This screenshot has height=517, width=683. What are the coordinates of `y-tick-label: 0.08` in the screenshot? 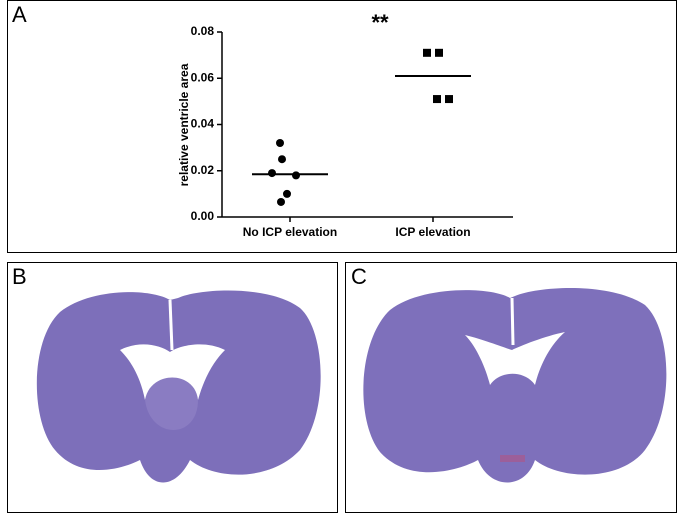 It's located at (203, 31).